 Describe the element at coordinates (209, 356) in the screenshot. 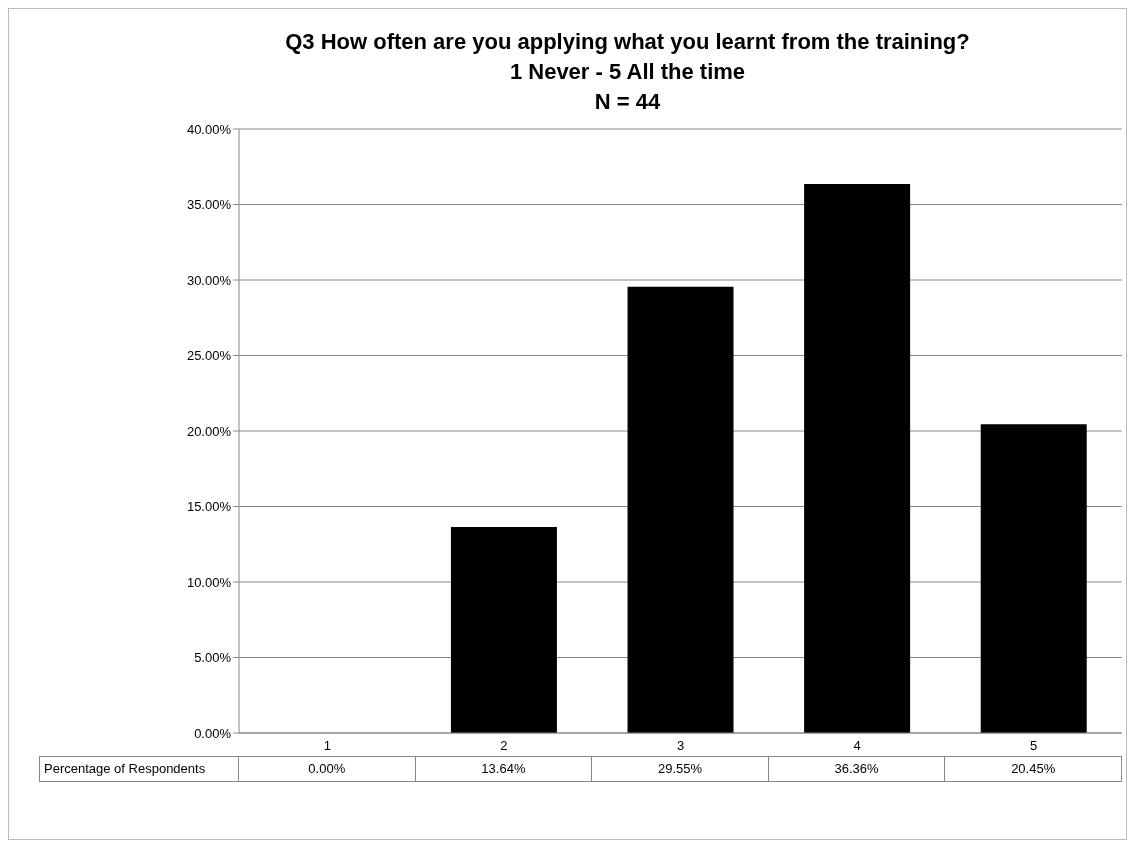

I see `y-tick-label: 25.00%` at that location.